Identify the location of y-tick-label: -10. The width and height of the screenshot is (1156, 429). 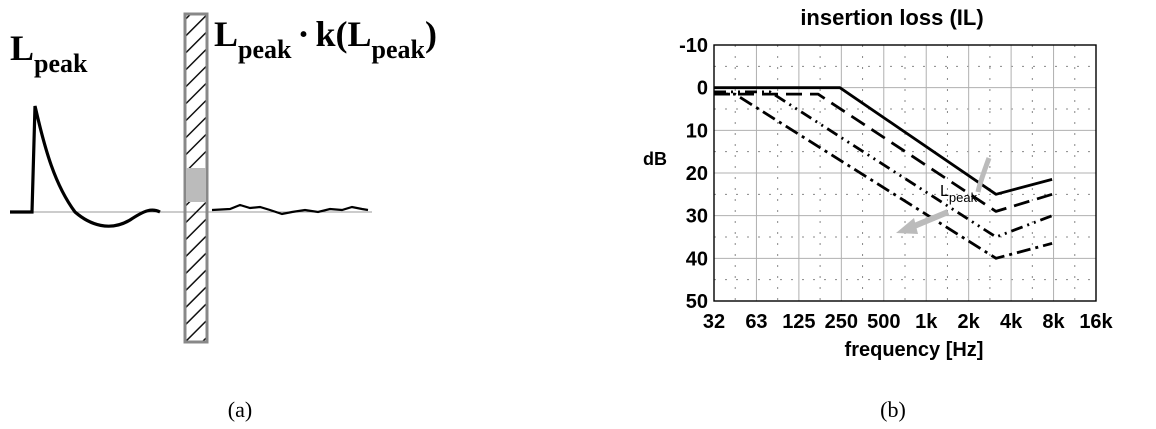
(693, 46).